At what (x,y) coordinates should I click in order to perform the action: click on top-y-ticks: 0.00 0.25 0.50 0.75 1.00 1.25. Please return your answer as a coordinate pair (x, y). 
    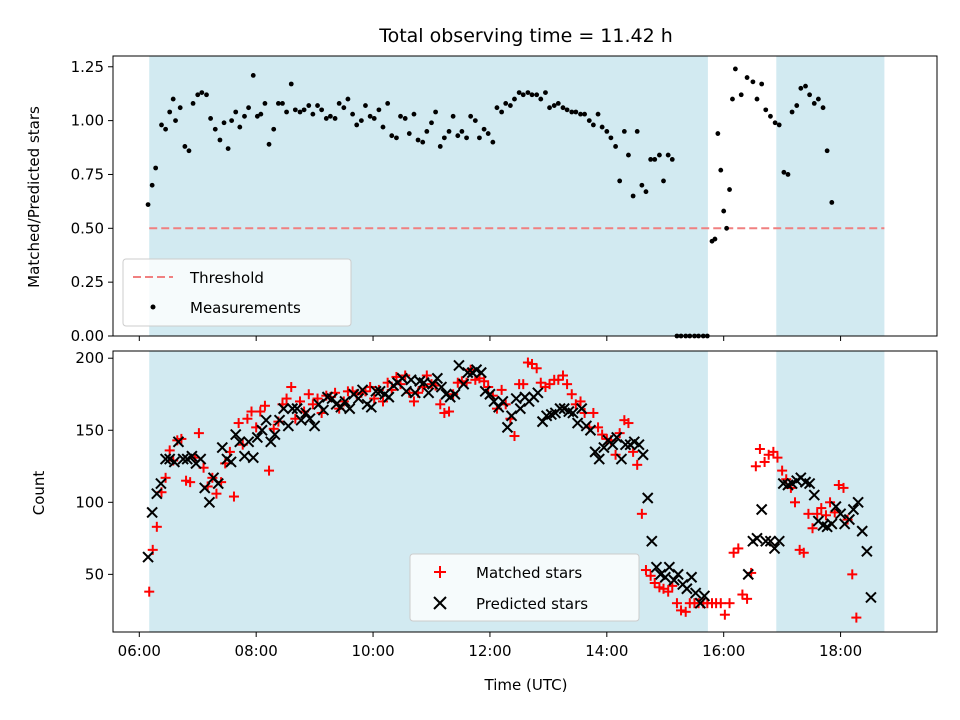
    Looking at the image, I should click on (92, 201).